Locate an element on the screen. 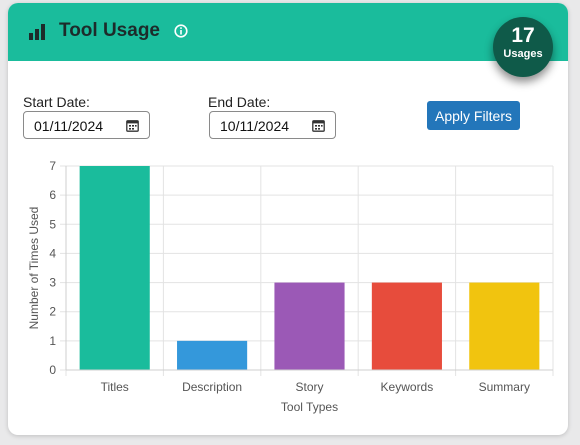 Image resolution: width=580 pixels, height=445 pixels. end-date-label: End Date: is located at coordinates (239, 102).